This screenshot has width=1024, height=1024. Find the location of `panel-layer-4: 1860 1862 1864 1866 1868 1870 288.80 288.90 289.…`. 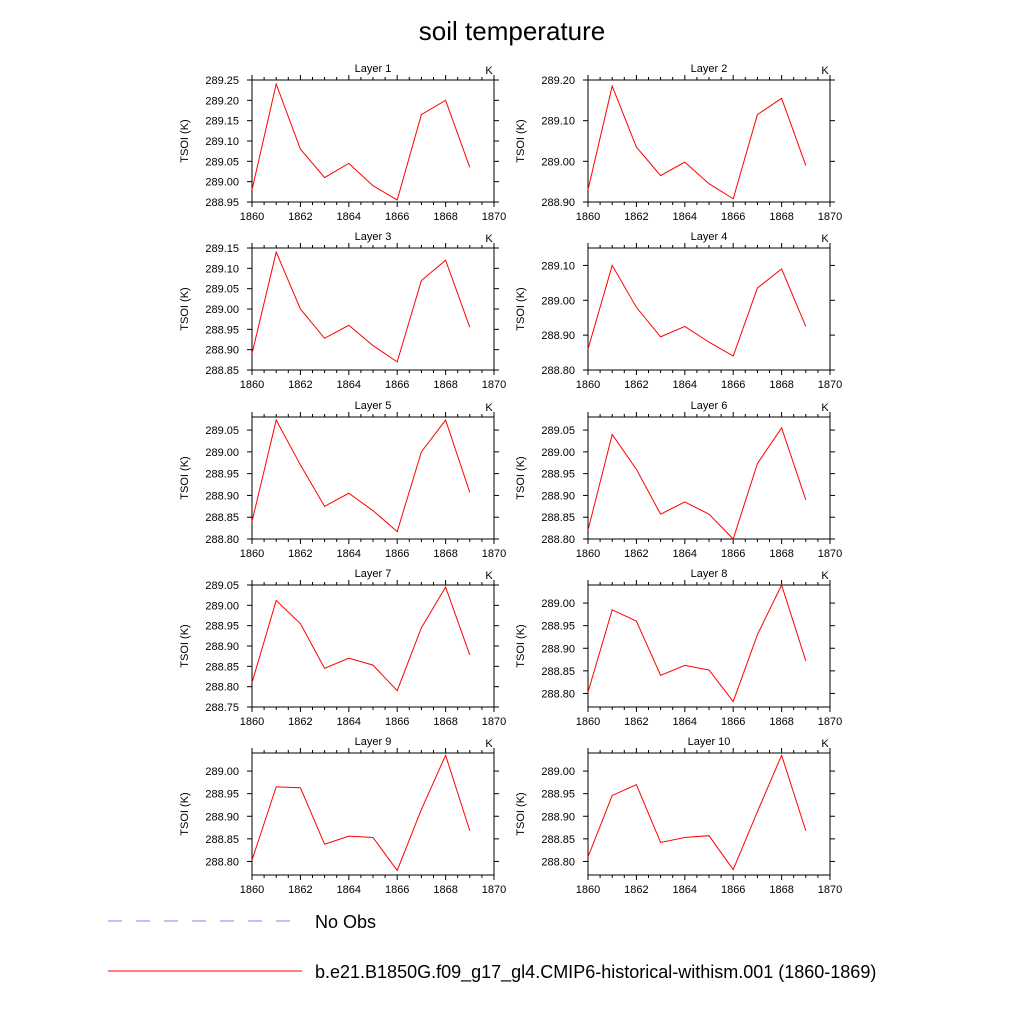

panel-layer-4: 1860 1862 1864 1866 1868 1870 288.80 288.90 289.… is located at coordinates (678, 311).